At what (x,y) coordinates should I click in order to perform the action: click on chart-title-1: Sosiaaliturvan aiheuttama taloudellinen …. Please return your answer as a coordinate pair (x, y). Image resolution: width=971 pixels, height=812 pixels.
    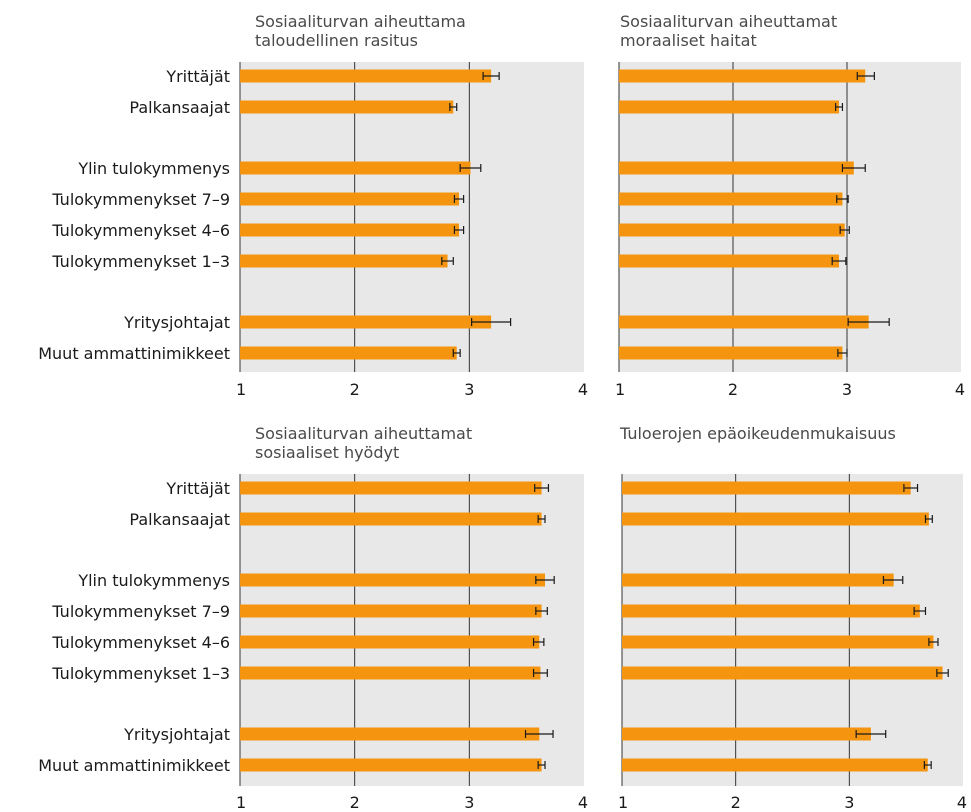
    Looking at the image, I should click on (360, 31).